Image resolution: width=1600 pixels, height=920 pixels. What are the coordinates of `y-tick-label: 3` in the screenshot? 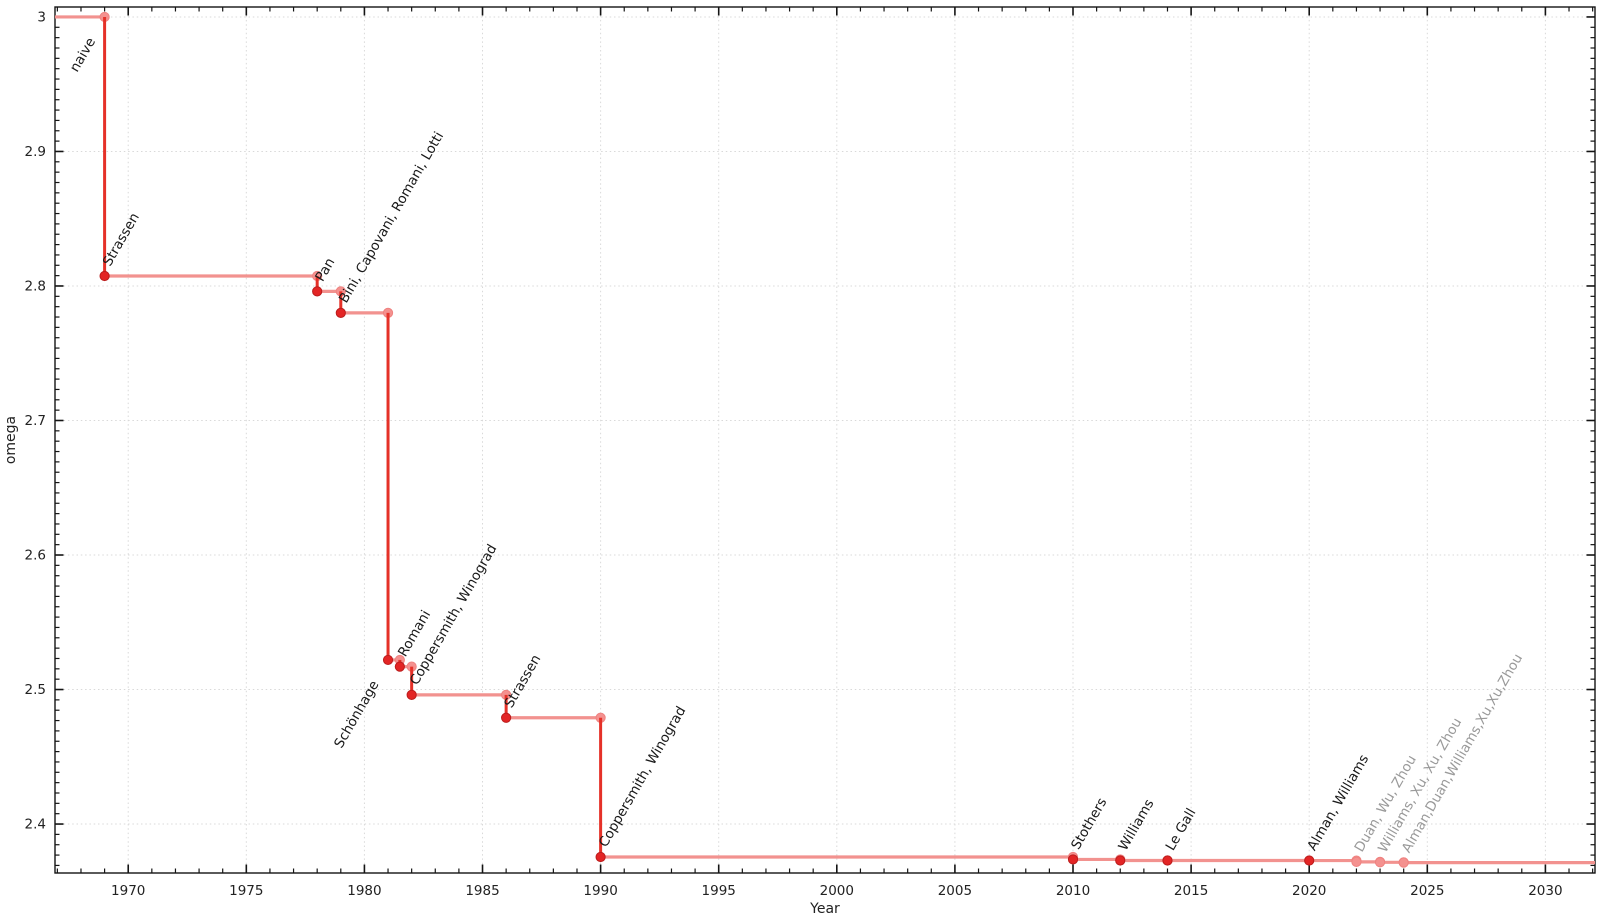 It's located at (41, 17).